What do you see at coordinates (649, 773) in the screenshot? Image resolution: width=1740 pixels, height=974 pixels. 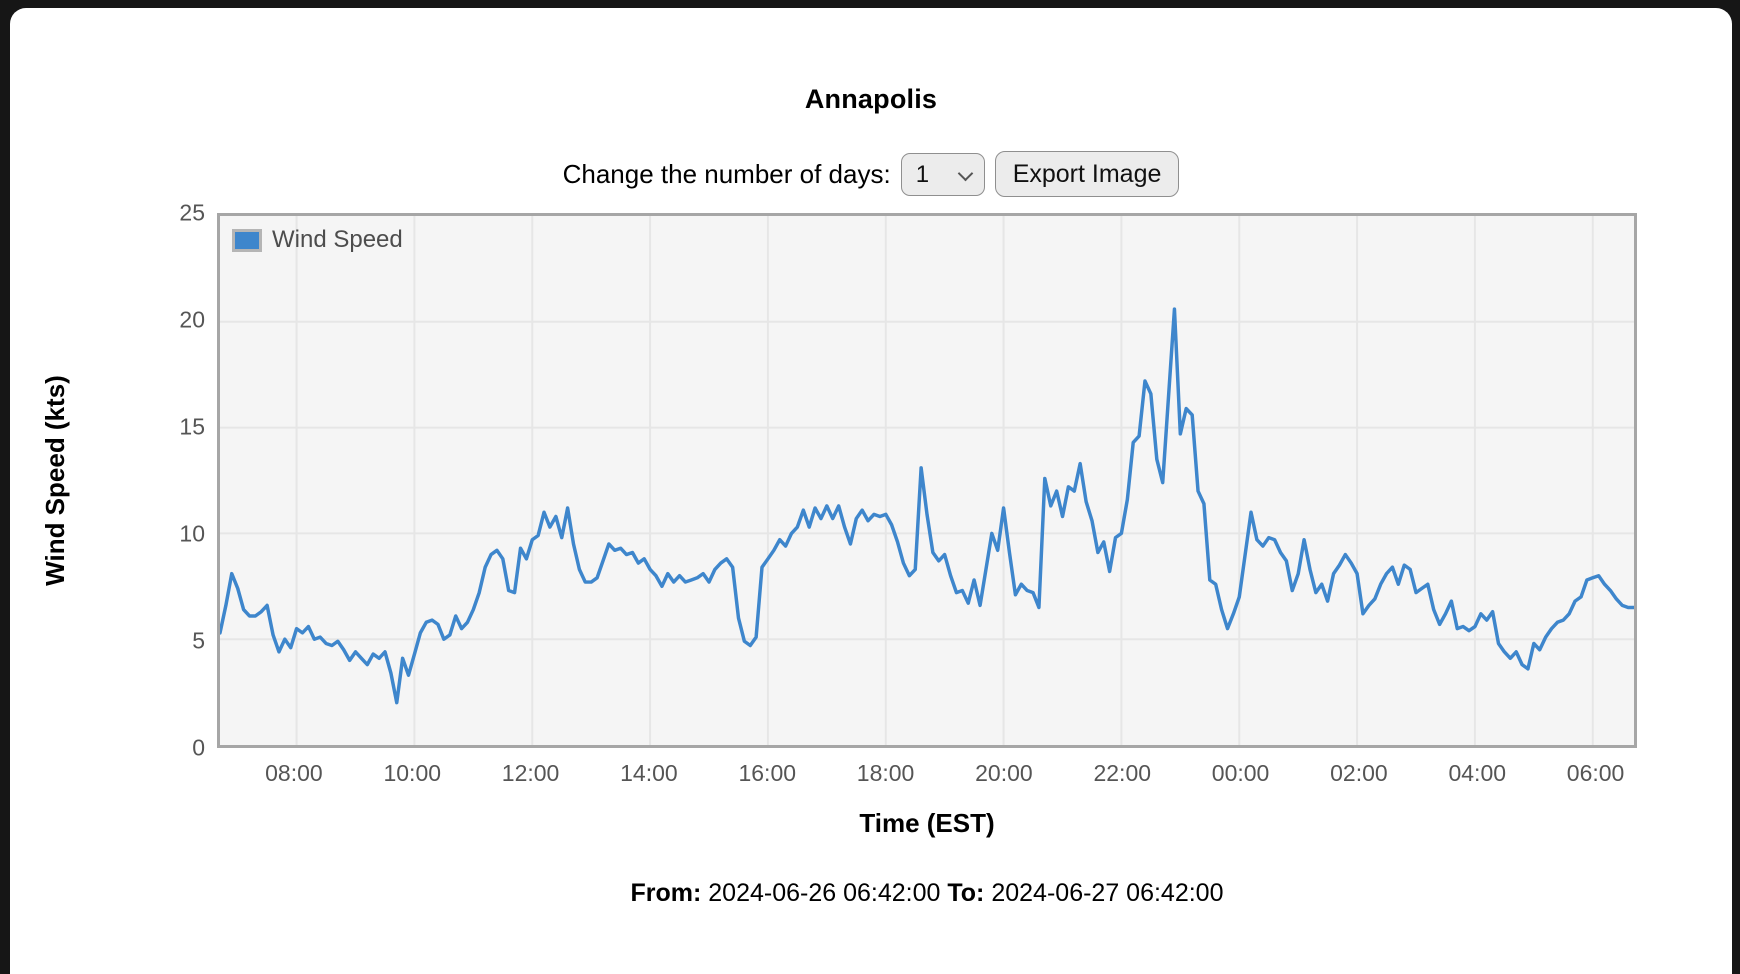 I see `x-tick-label: 14:00` at bounding box center [649, 773].